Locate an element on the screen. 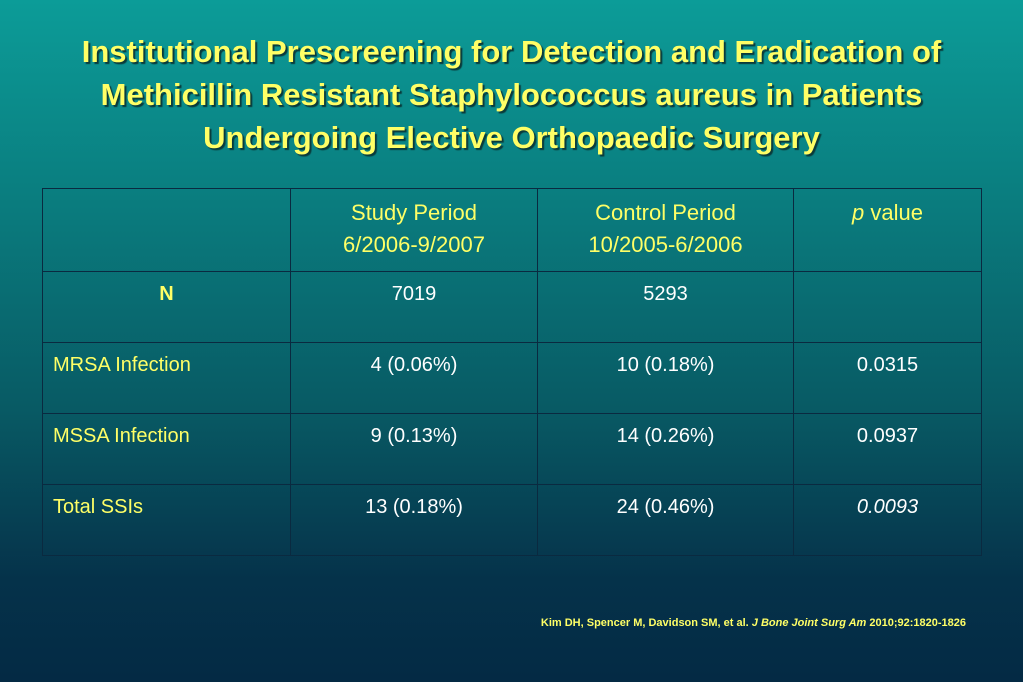 Image resolution: width=1023 pixels, height=682 pixels. p-value-label: value is located at coordinates (893, 212).